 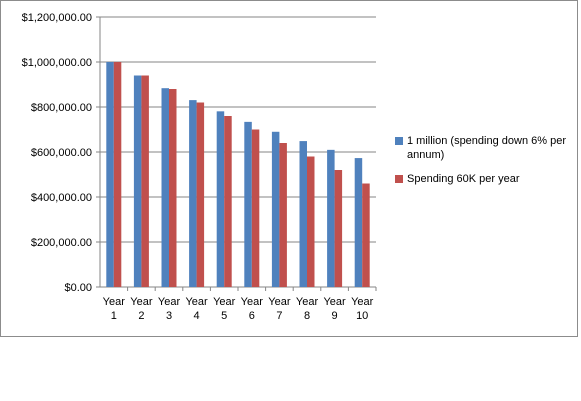 What do you see at coordinates (224, 309) in the screenshot?
I see `x-tick-label: Year 5` at bounding box center [224, 309].